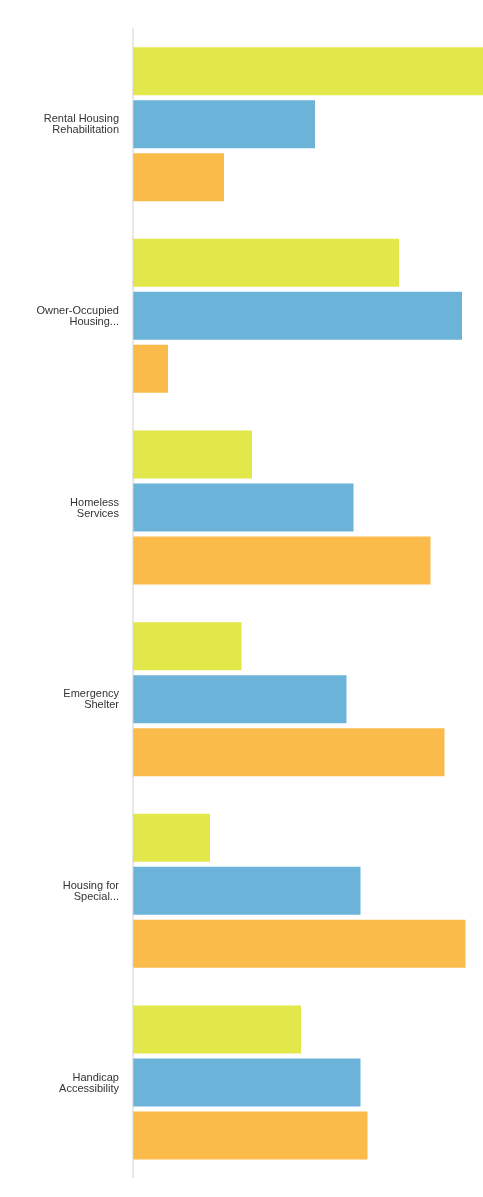 The width and height of the screenshot is (483, 1197). I want to click on y-tick-label: Rental Housing Rehabilitation, so click(81, 124).